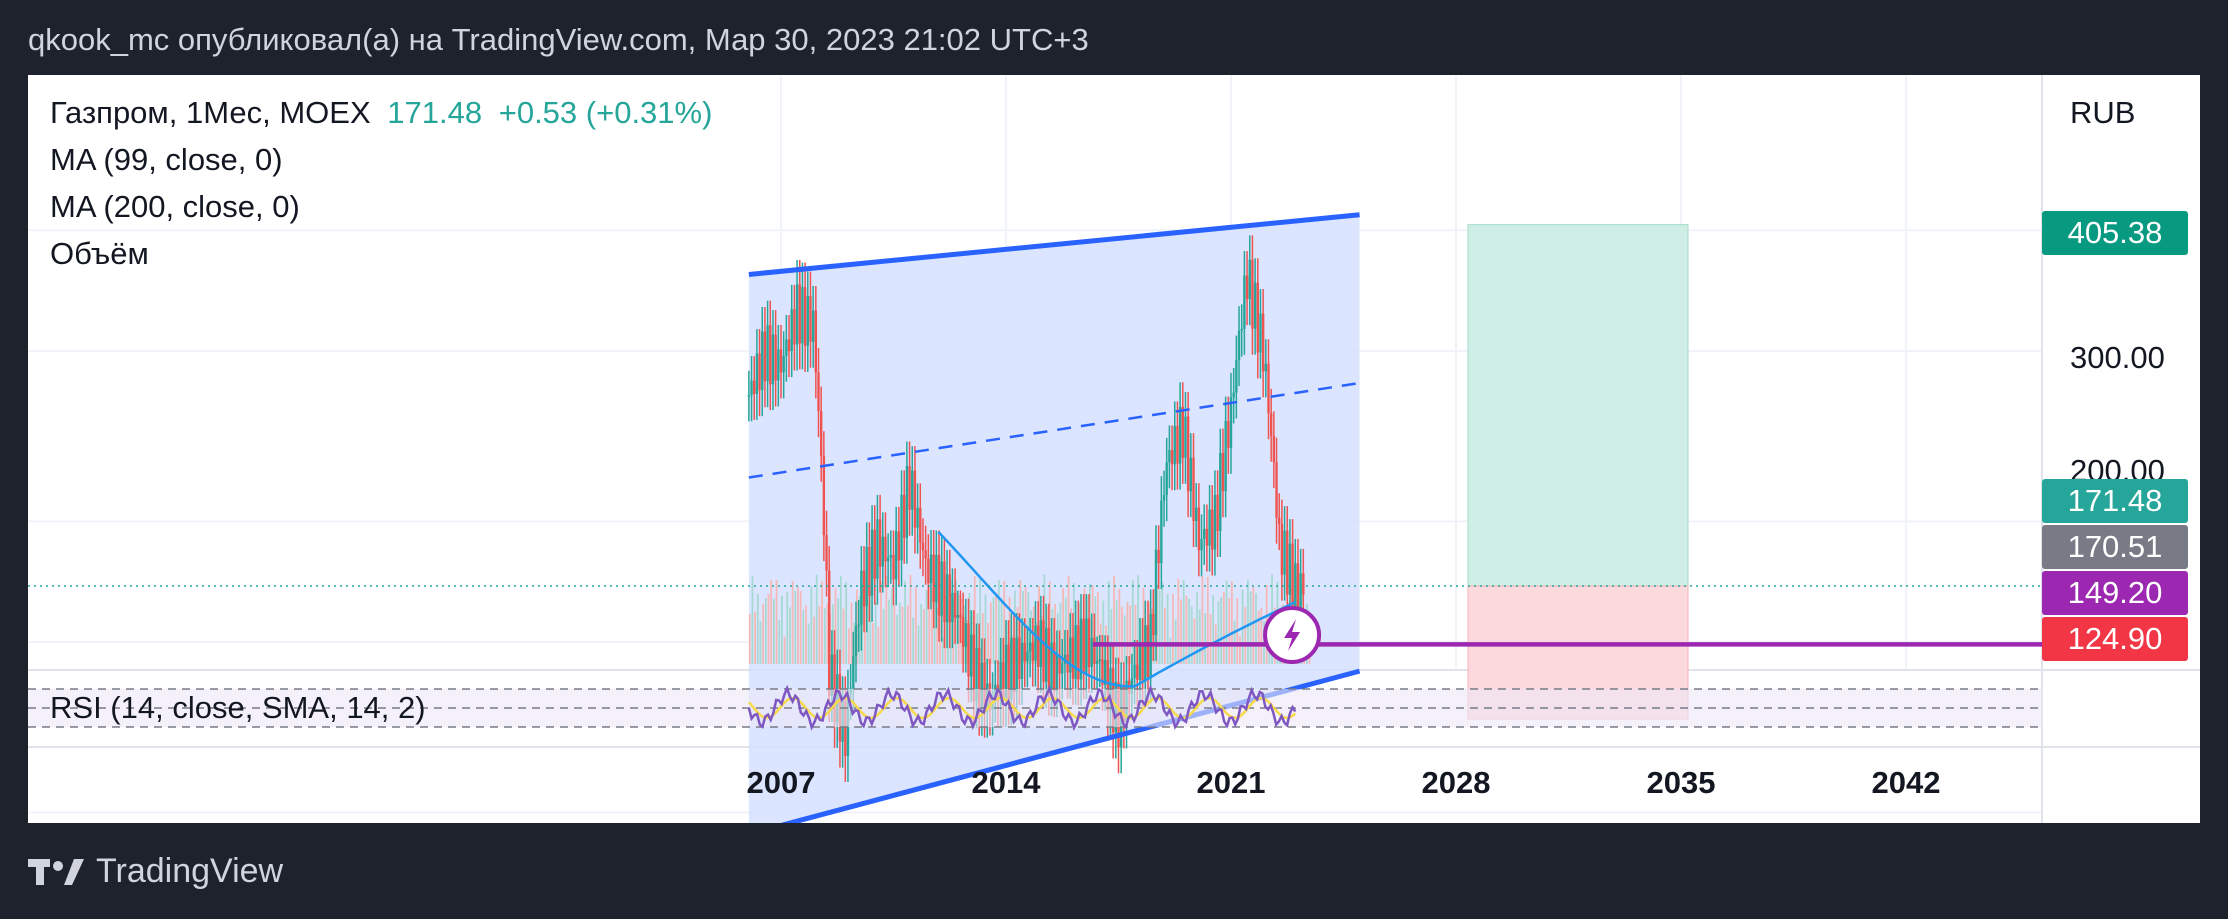 This screenshot has height=919, width=2228. Describe the element at coordinates (210, 112) in the screenshot. I see `symbol-label: Газпром, 1Мес, MOEX` at that location.